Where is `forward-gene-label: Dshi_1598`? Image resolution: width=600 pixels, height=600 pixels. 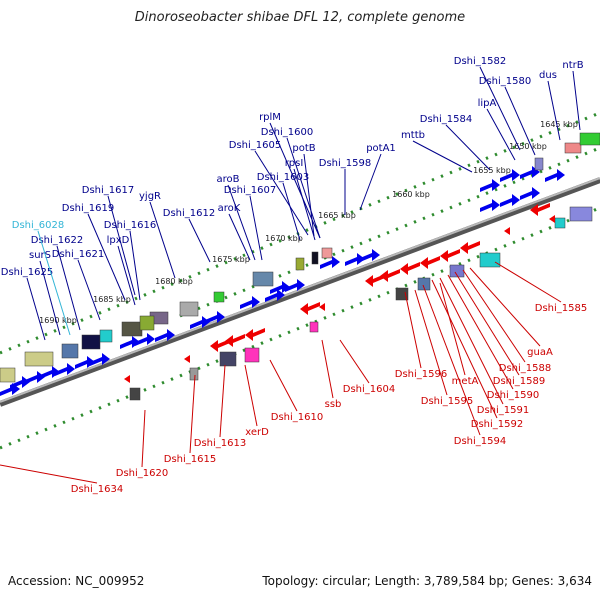 forward-gene-label: Dshi_1598 is located at coordinates (345, 163).